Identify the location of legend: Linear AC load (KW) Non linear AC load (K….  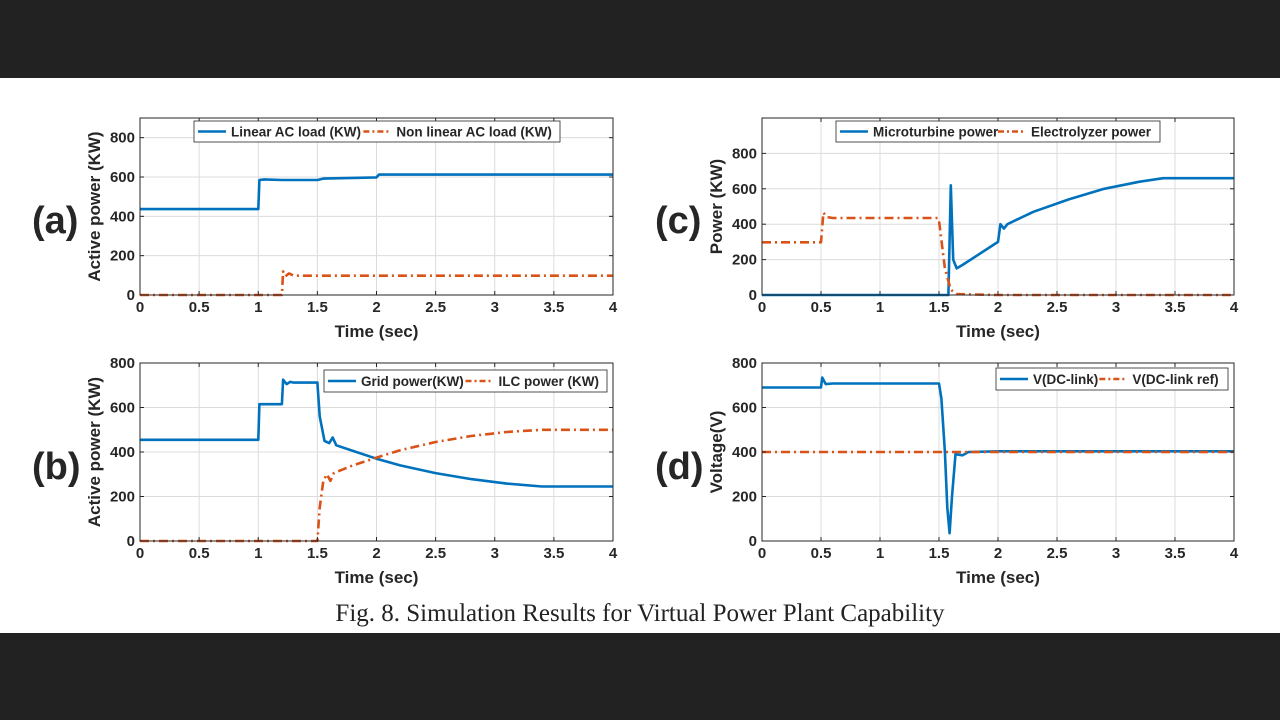
(377, 131).